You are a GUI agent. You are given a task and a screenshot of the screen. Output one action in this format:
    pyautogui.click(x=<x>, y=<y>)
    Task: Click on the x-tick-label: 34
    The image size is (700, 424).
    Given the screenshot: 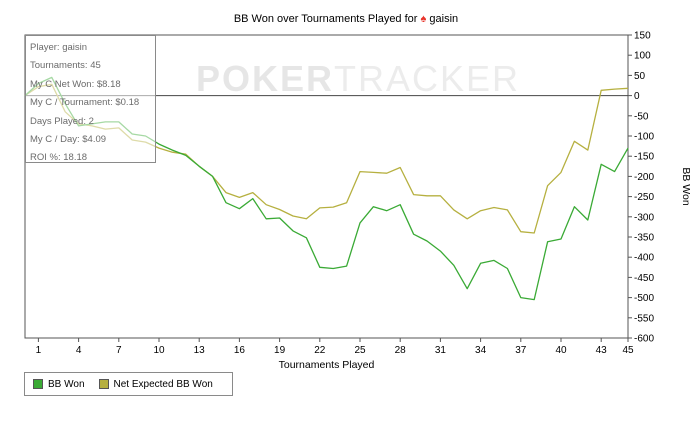 What is the action you would take?
    pyautogui.click(x=481, y=350)
    